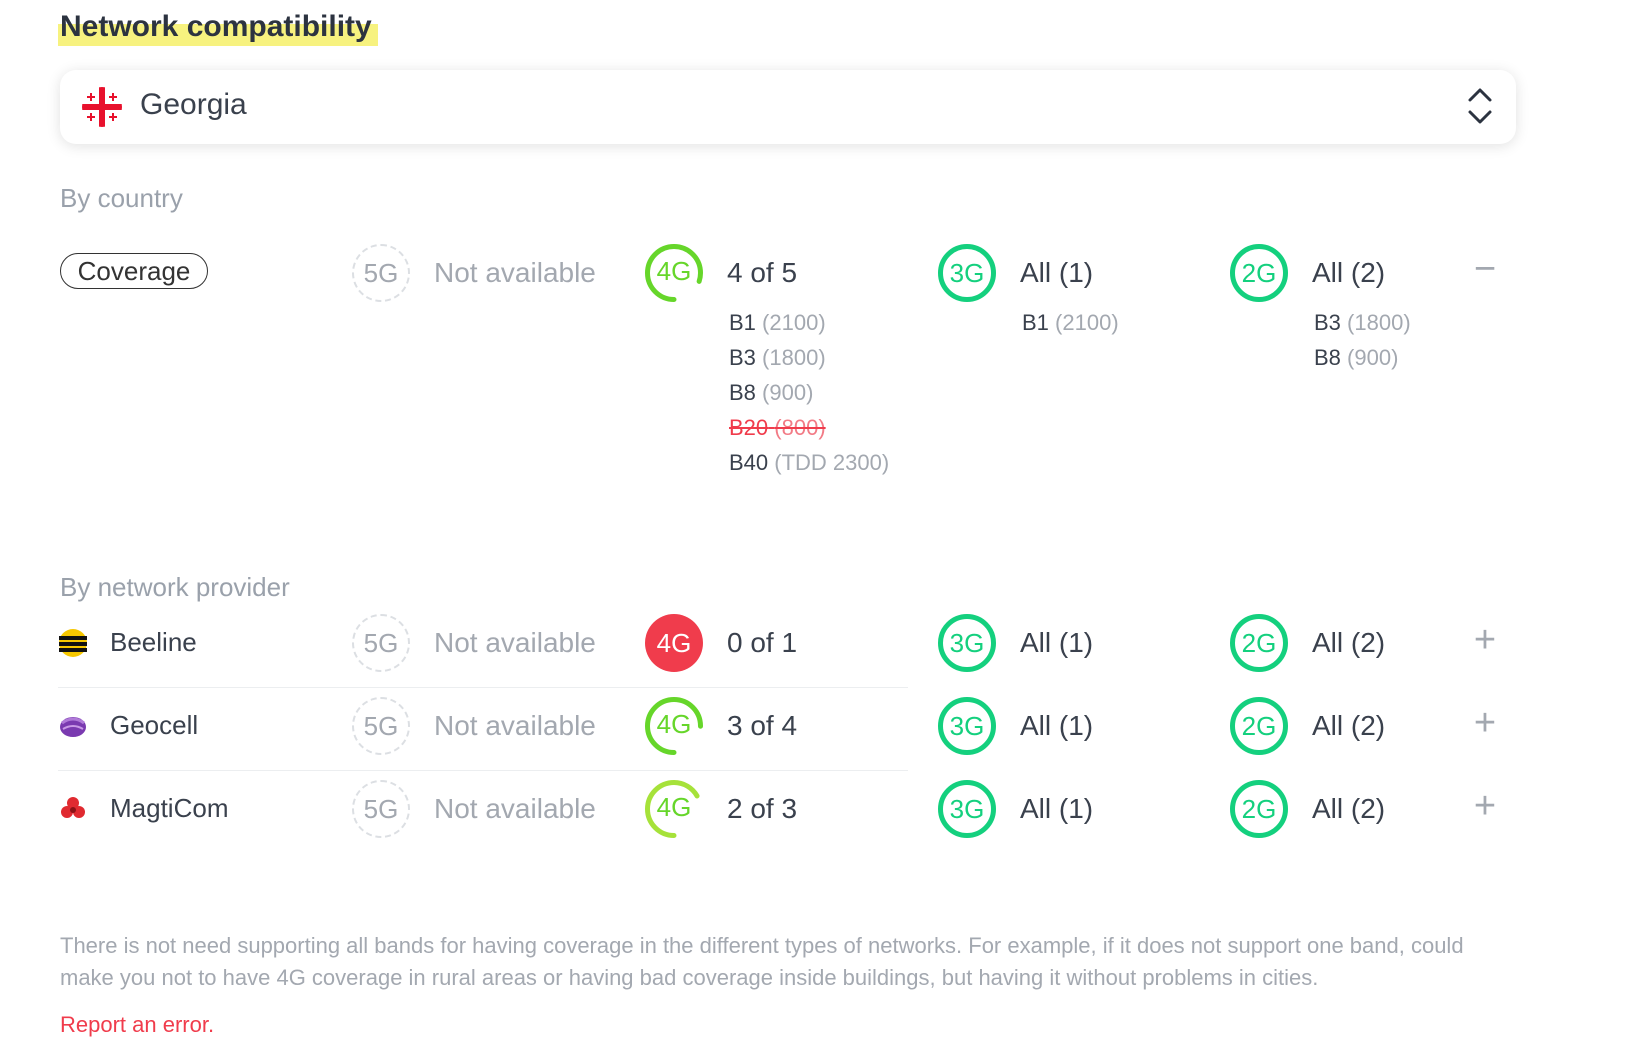  What do you see at coordinates (762, 808) in the screenshot?
I see `gen-4g-status: 2 of 3` at bounding box center [762, 808].